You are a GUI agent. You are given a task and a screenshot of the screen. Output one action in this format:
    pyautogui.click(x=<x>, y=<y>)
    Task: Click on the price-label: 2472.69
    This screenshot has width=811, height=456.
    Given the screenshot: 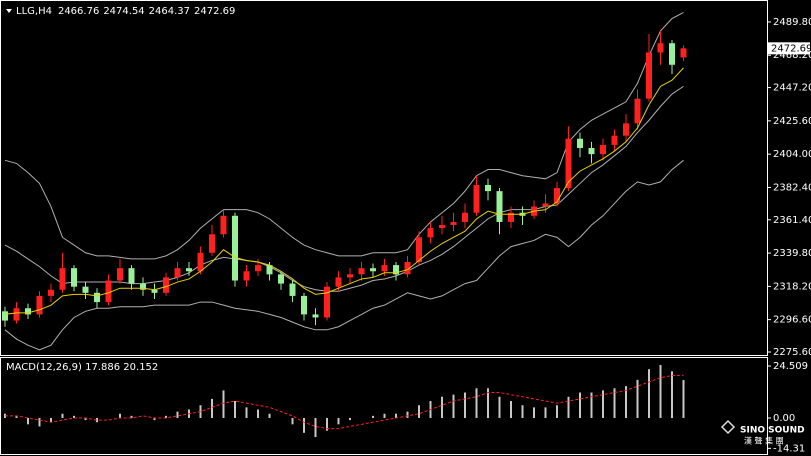 What is the action you would take?
    pyautogui.click(x=791, y=48)
    